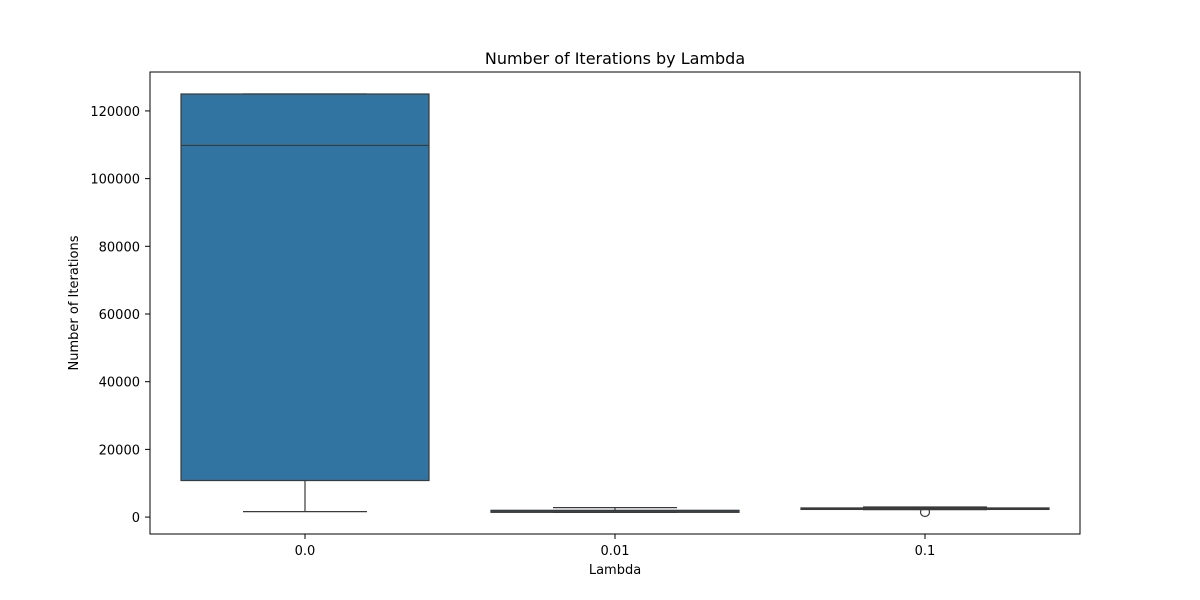 The width and height of the screenshot is (1200, 600). I want to click on y-tick-label: 80000, so click(119, 247).